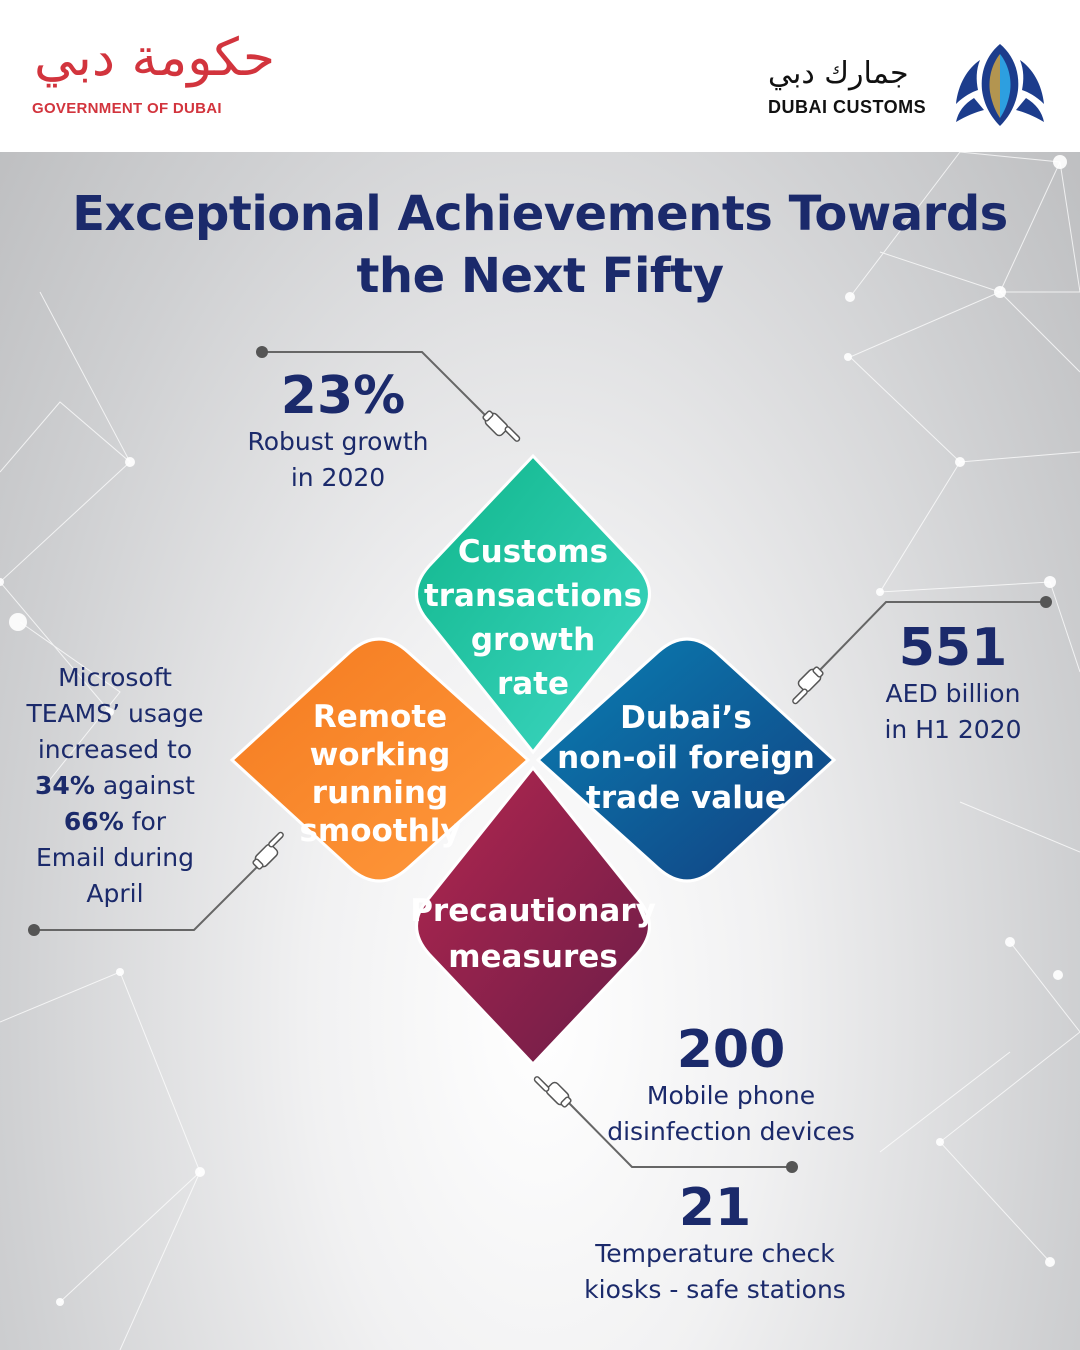 This screenshot has width=1080, height=1350. I want to click on trade-value: 551, so click(953, 648).